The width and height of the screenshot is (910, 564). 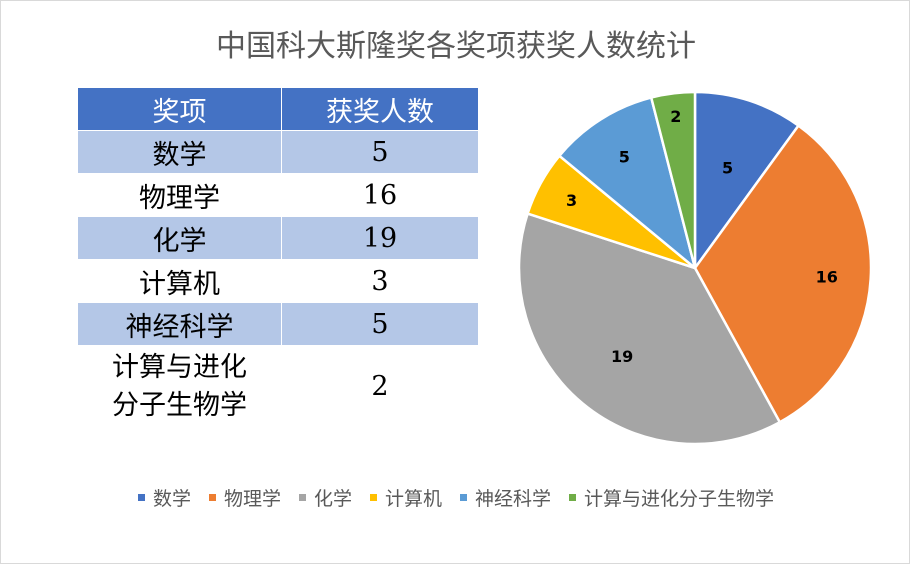 What do you see at coordinates (252, 499) in the screenshot?
I see `legend-label: 物理学` at bounding box center [252, 499].